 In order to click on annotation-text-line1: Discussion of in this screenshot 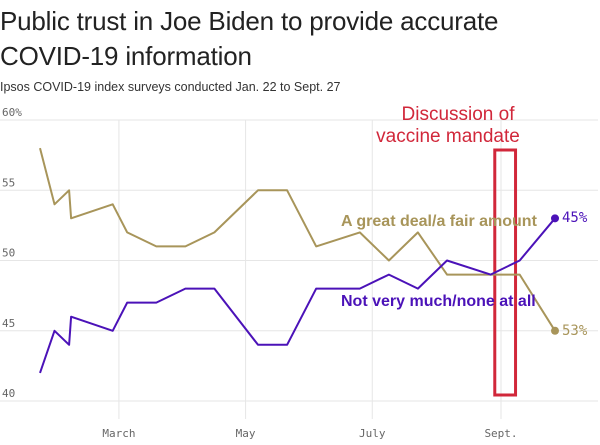, I will do `click(459, 114)`.